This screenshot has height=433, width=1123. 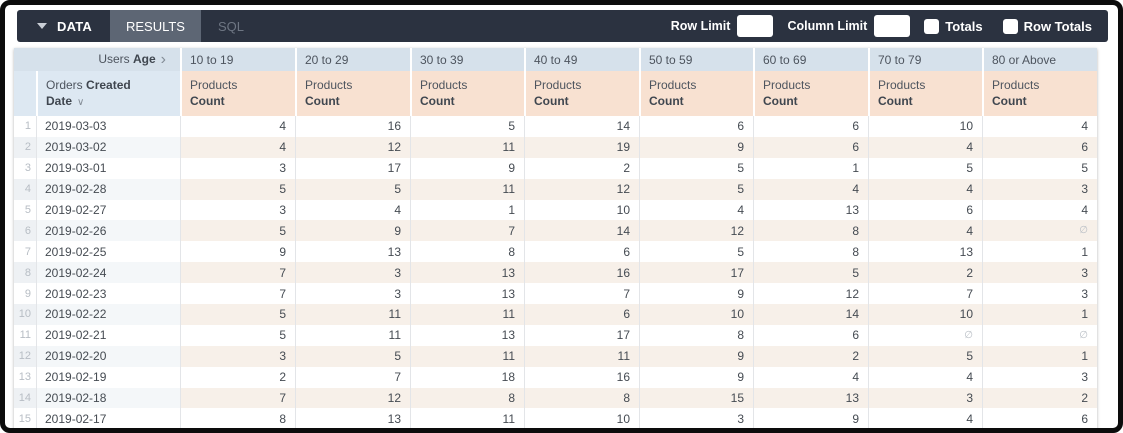 I want to click on pivot-value-header: 60 to 69, so click(x=810, y=59).